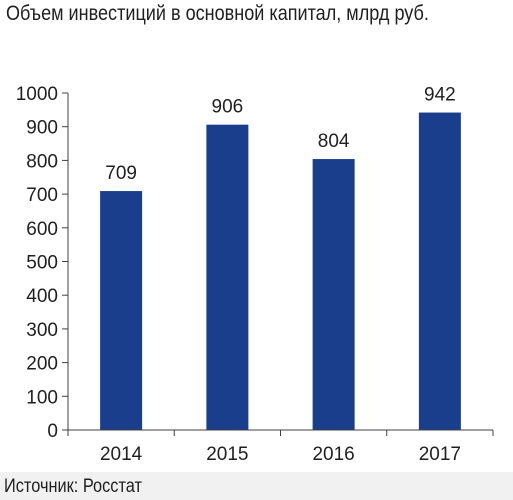 This screenshot has width=513, height=500. I want to click on source-note: Источник: Росстат, so click(73, 486).